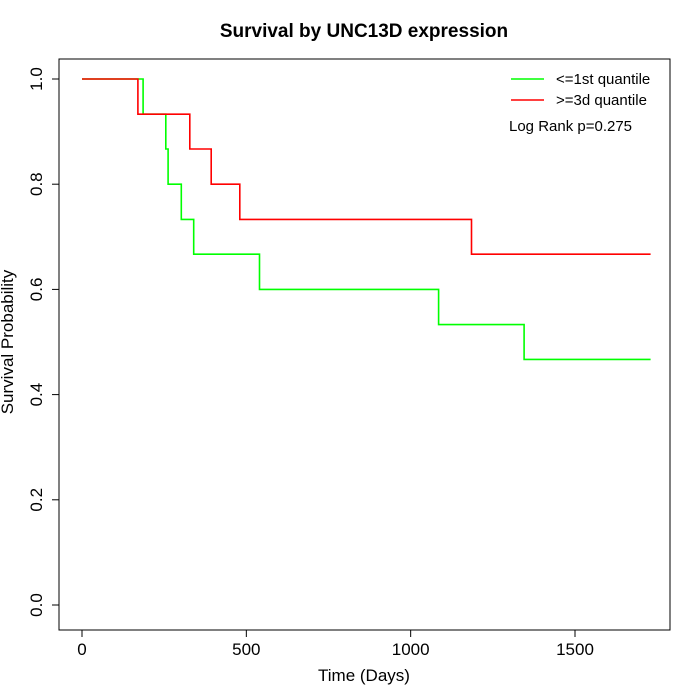  What do you see at coordinates (364, 675) in the screenshot?
I see `x-axis-label: Time (Days)` at bounding box center [364, 675].